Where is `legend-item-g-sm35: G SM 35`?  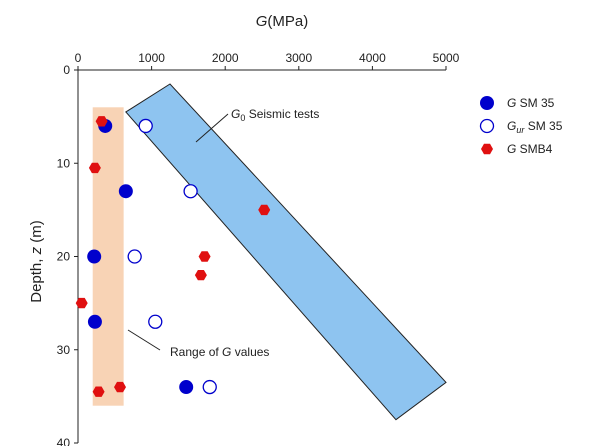 legend-item-g-sm35: G SM 35 is located at coordinates (517, 103).